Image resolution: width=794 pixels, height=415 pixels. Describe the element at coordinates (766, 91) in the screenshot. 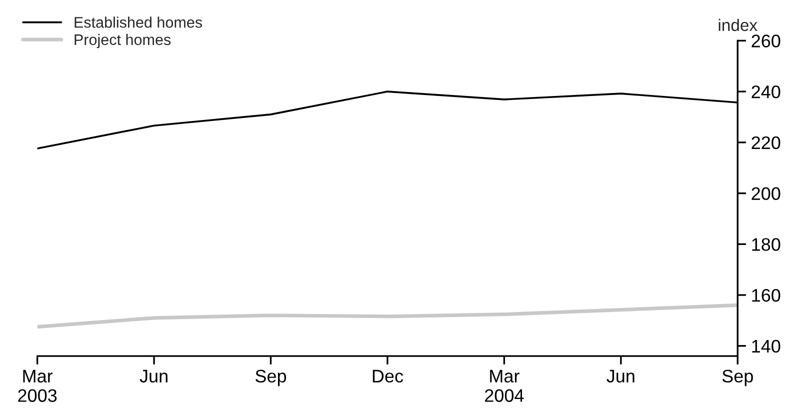

I see `y-tick-label: 240` at that location.